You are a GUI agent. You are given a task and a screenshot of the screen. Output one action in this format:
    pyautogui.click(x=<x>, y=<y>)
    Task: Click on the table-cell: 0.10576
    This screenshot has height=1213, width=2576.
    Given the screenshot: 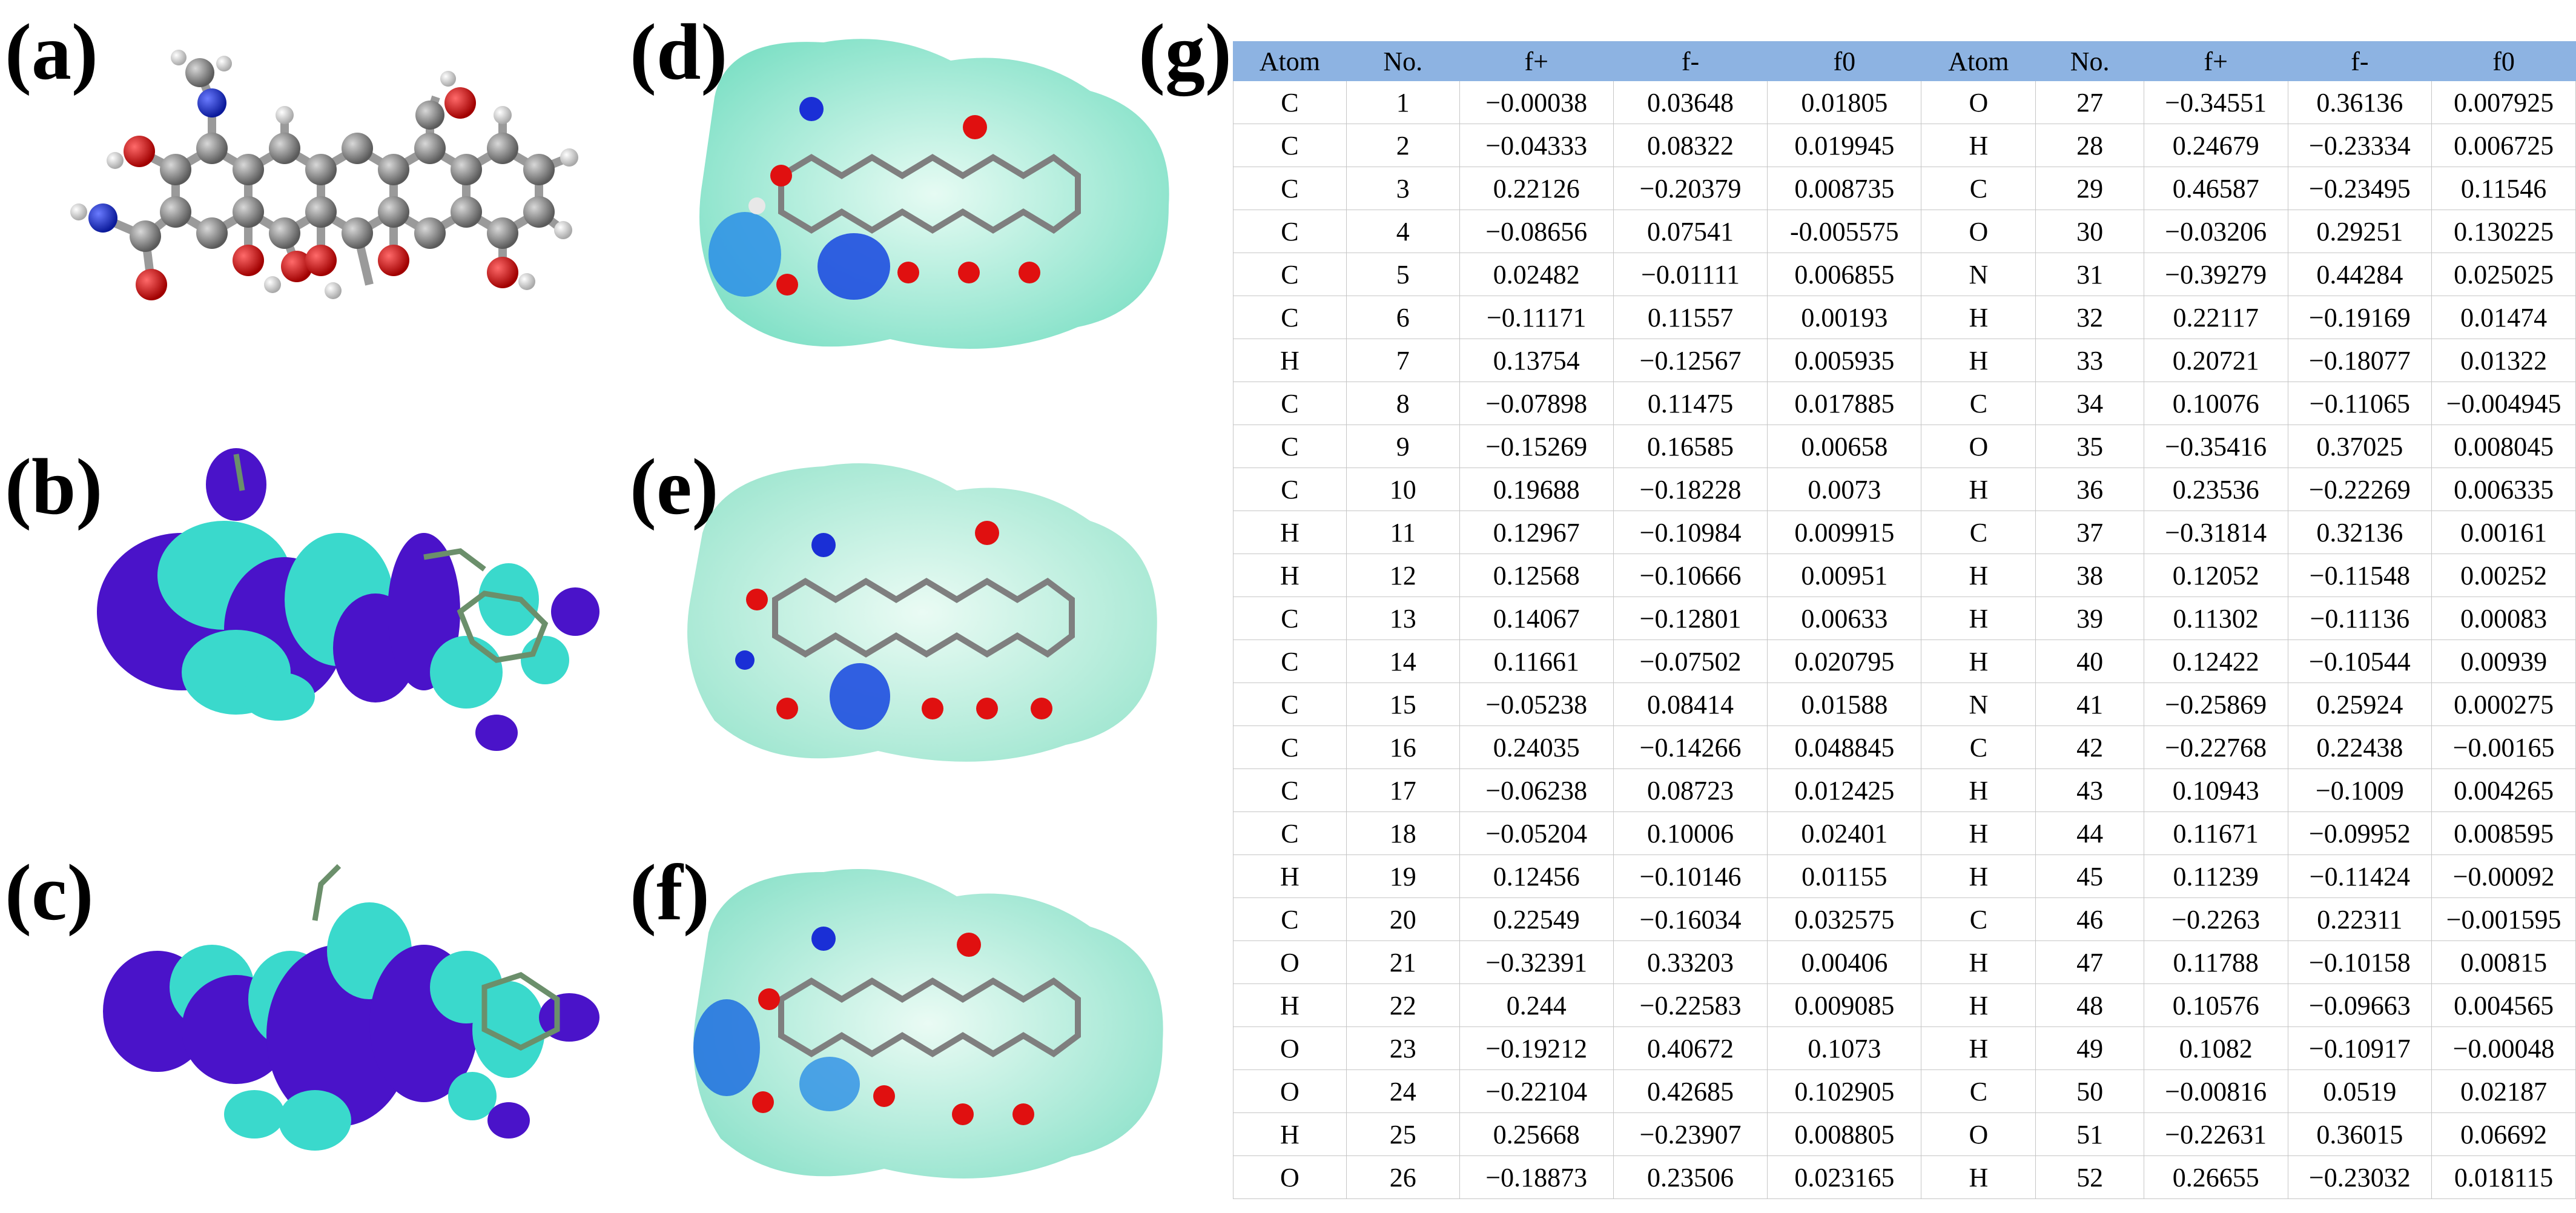 What is the action you would take?
    pyautogui.click(x=2215, y=1005)
    